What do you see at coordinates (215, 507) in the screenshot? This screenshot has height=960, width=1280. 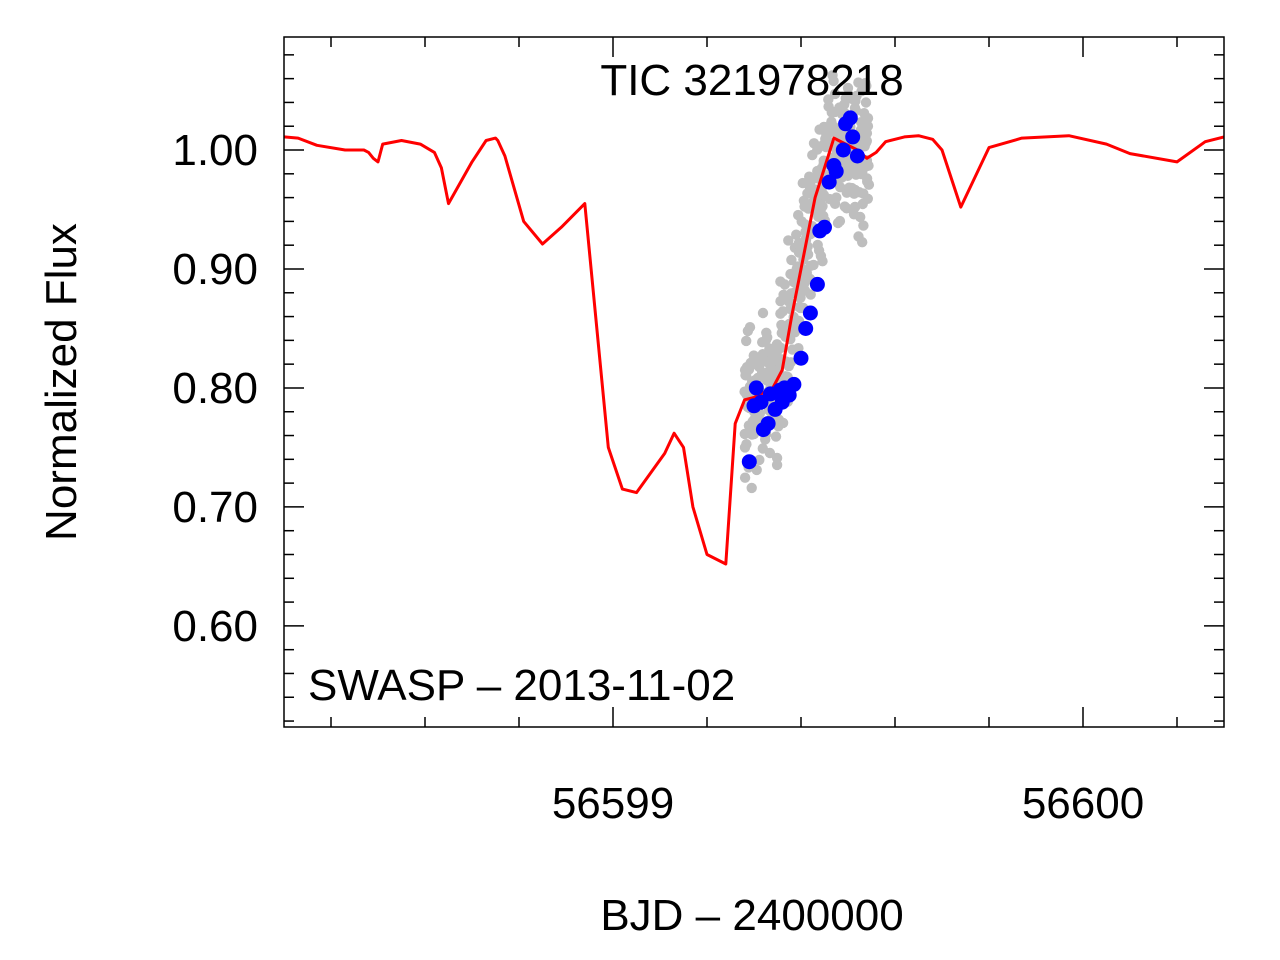 I see `y-tick-label: 0.70` at bounding box center [215, 507].